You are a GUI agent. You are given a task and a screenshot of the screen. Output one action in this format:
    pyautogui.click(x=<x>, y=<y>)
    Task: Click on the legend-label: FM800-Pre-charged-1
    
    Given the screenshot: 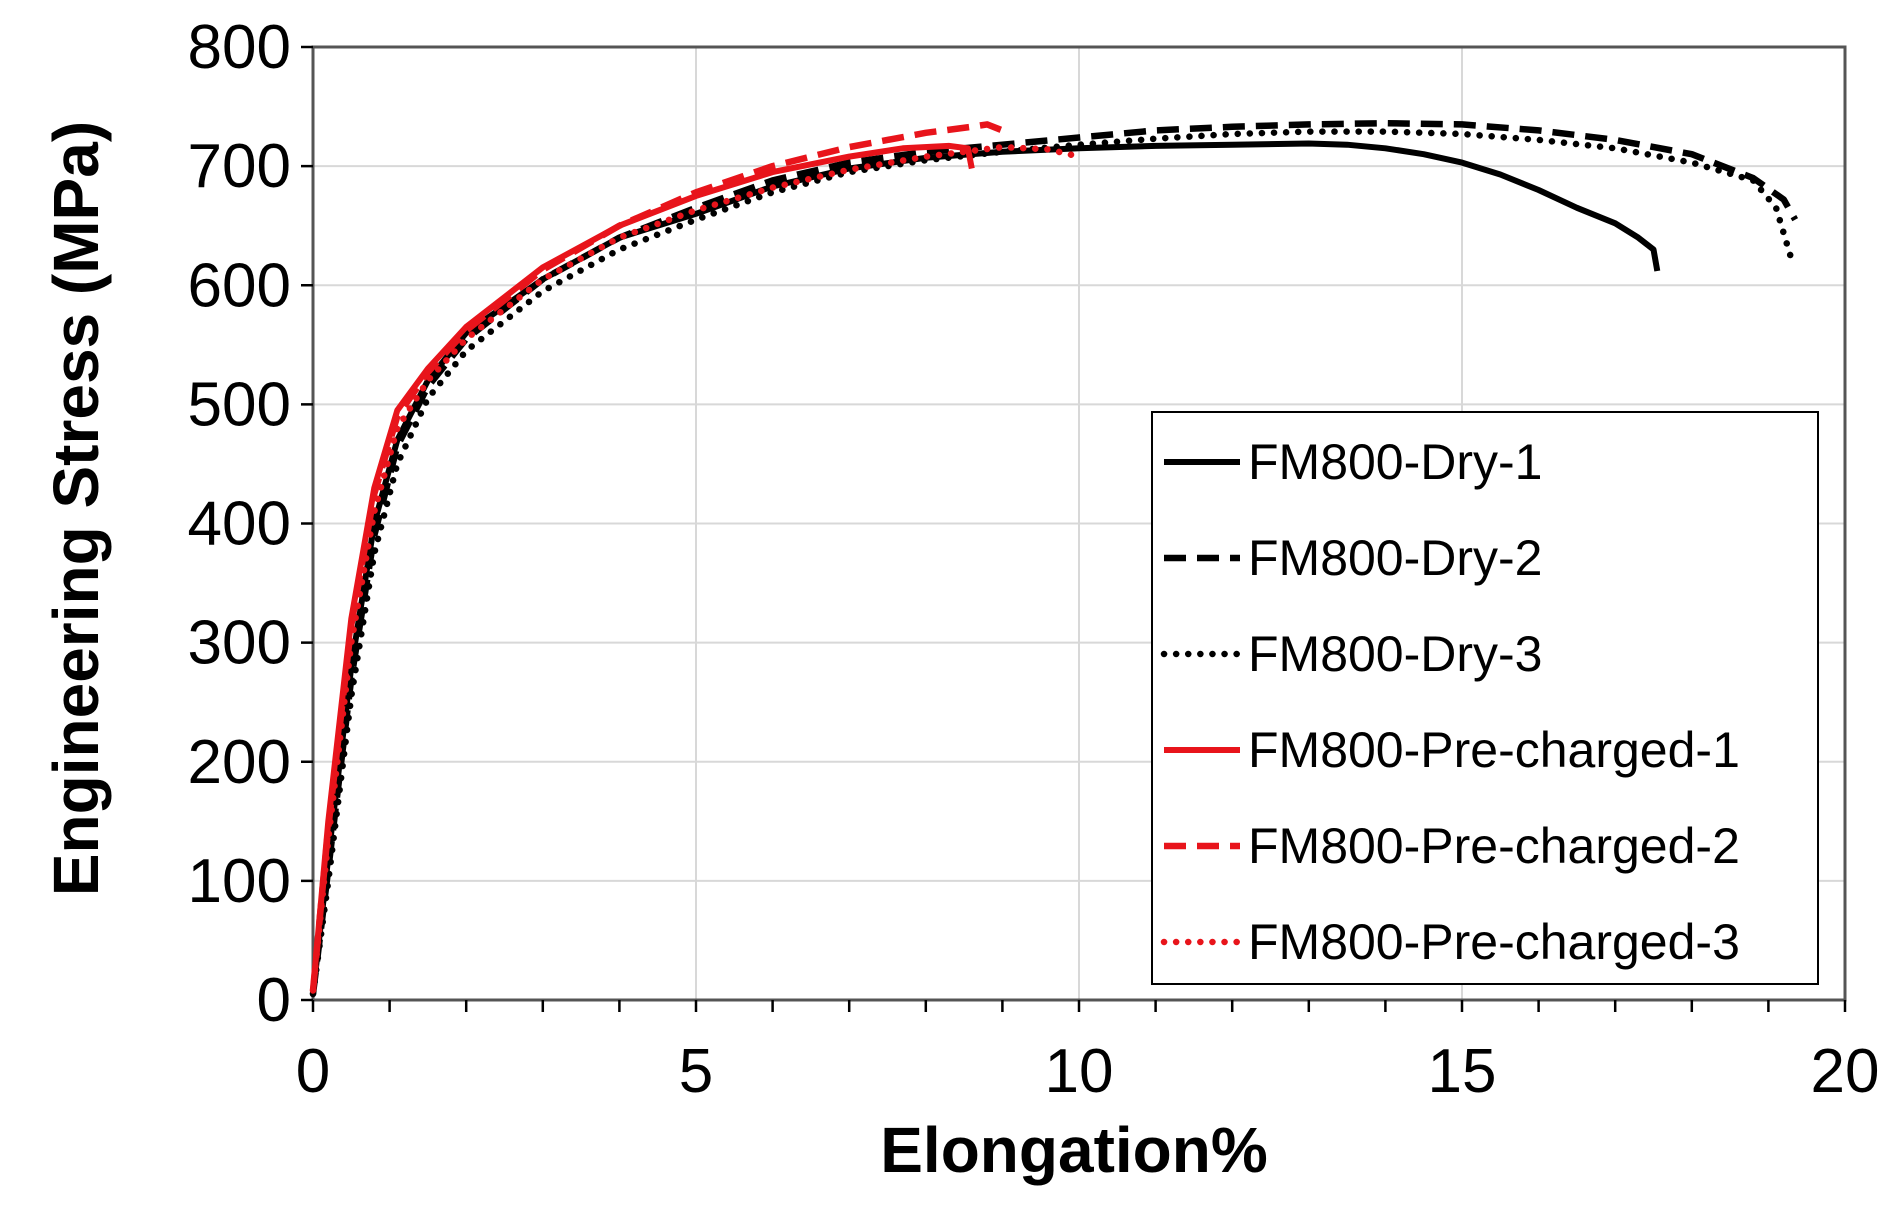 What is the action you would take?
    pyautogui.click(x=1494, y=750)
    